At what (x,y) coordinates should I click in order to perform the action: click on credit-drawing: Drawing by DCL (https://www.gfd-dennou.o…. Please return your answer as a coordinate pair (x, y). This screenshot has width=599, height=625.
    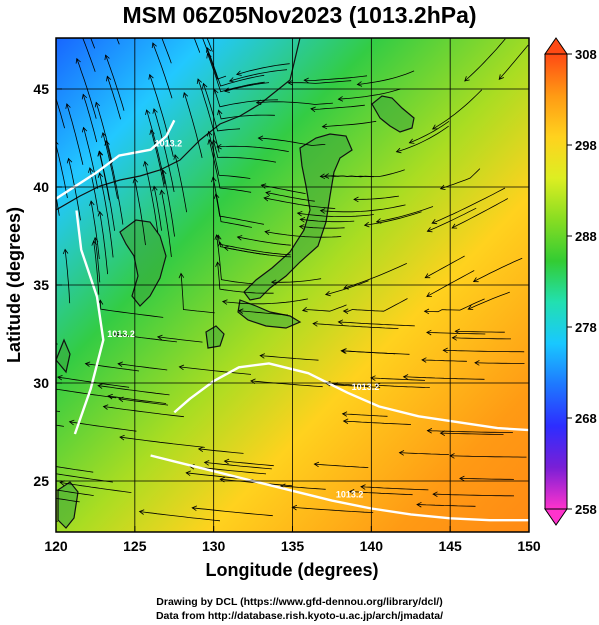
    Looking at the image, I should click on (299, 602).